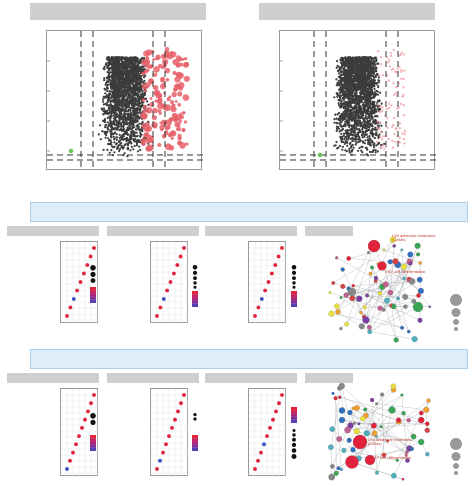 Image resolution: width=474 pixels, height=486 pixels. Describe the element at coordinates (125, 101) in the screenshot. I see `volcano-left-svg` at that location.